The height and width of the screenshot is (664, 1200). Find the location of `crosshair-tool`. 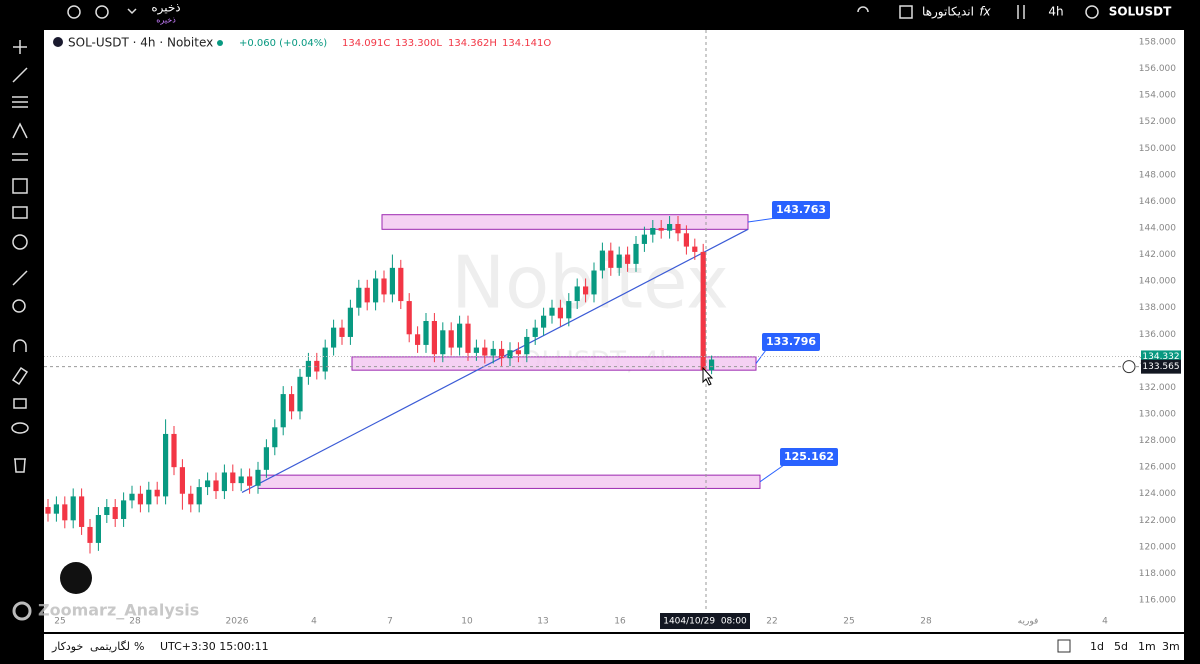

crosshair-tool is located at coordinates (20, 47).